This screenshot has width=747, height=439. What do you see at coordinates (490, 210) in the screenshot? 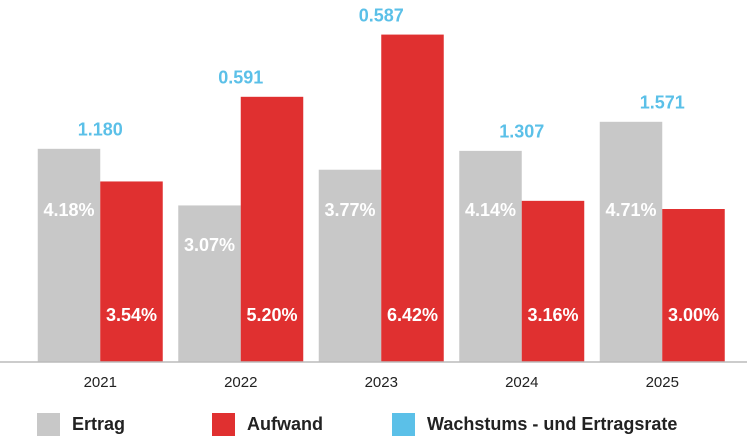
I see `value-label: 4.14%` at bounding box center [490, 210].